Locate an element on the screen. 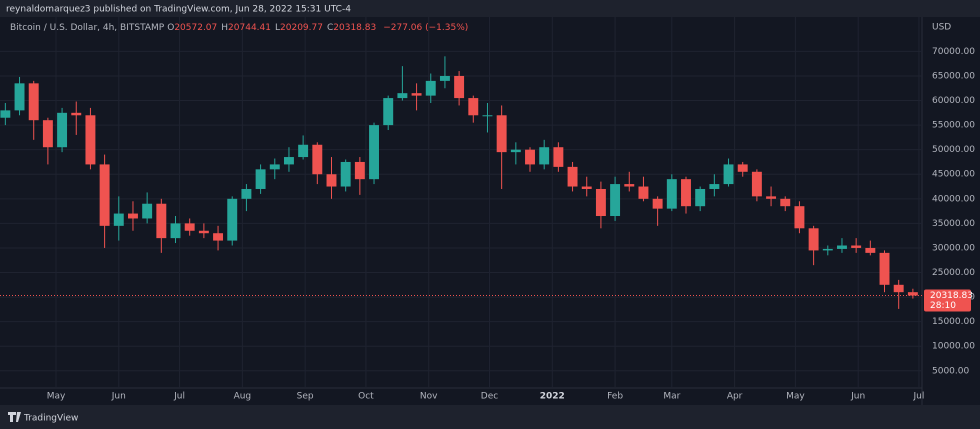  last-price-box is located at coordinates (947, 300).